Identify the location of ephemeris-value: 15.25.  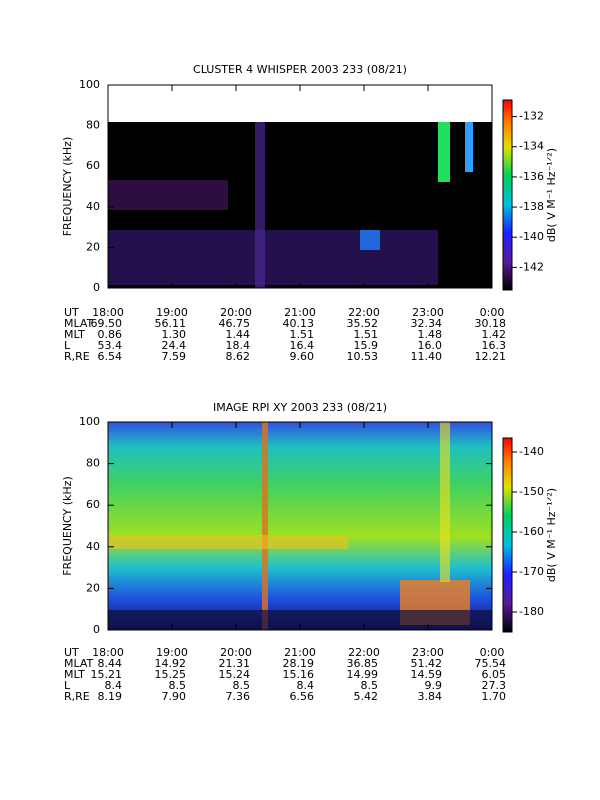
(171, 674).